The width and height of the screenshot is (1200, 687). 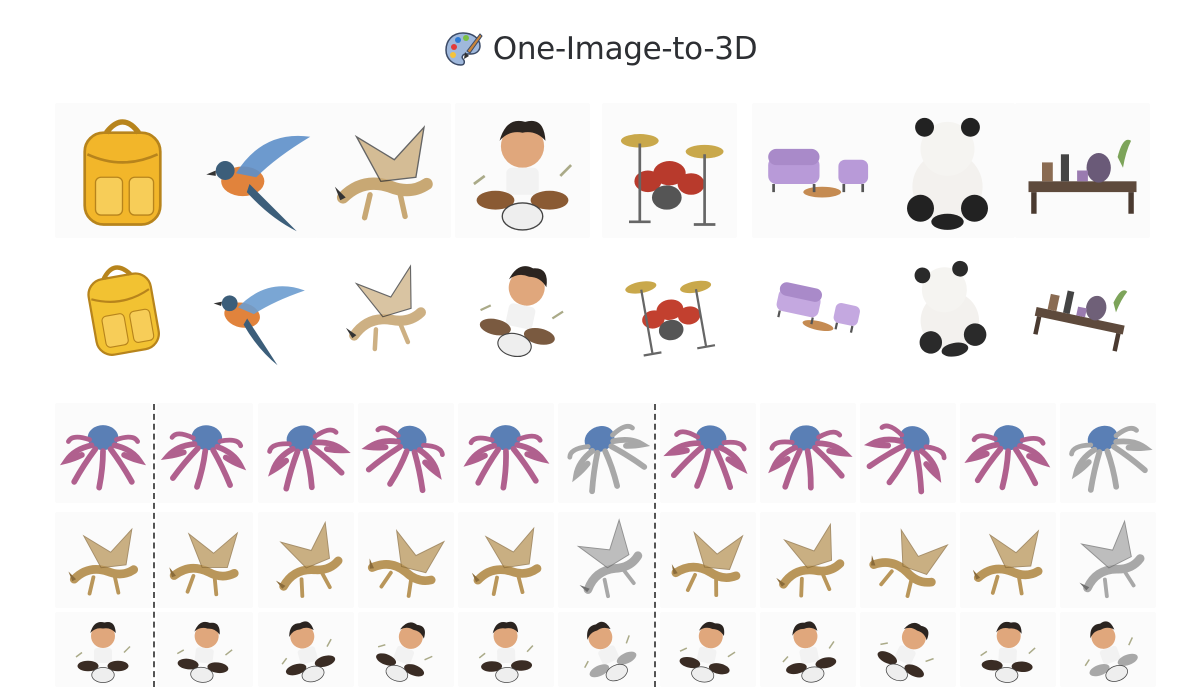 What do you see at coordinates (625, 49) in the screenshot?
I see `page-title: One-Image-to-3D` at bounding box center [625, 49].